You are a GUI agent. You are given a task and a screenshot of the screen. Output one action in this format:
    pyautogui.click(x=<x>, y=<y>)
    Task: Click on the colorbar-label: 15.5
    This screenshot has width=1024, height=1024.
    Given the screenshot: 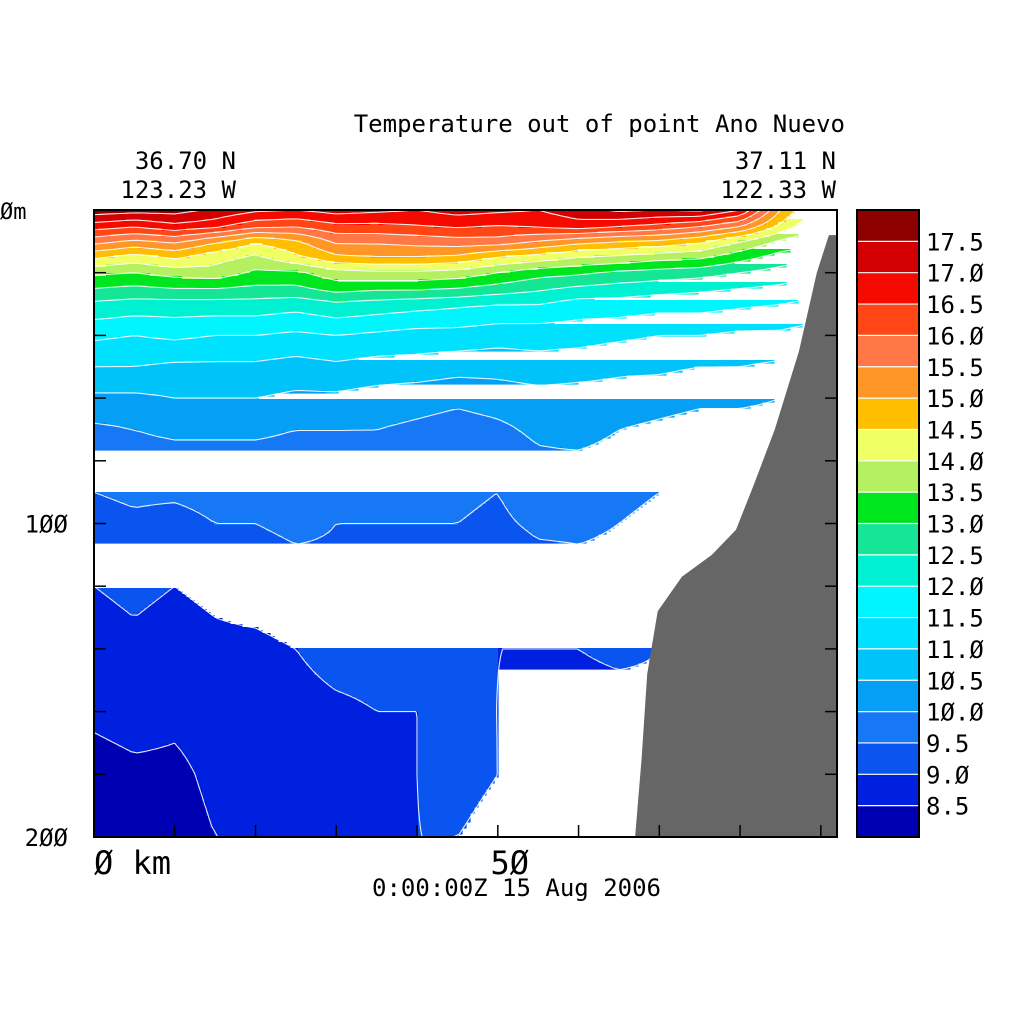 What is the action you would take?
    pyautogui.click(x=955, y=368)
    